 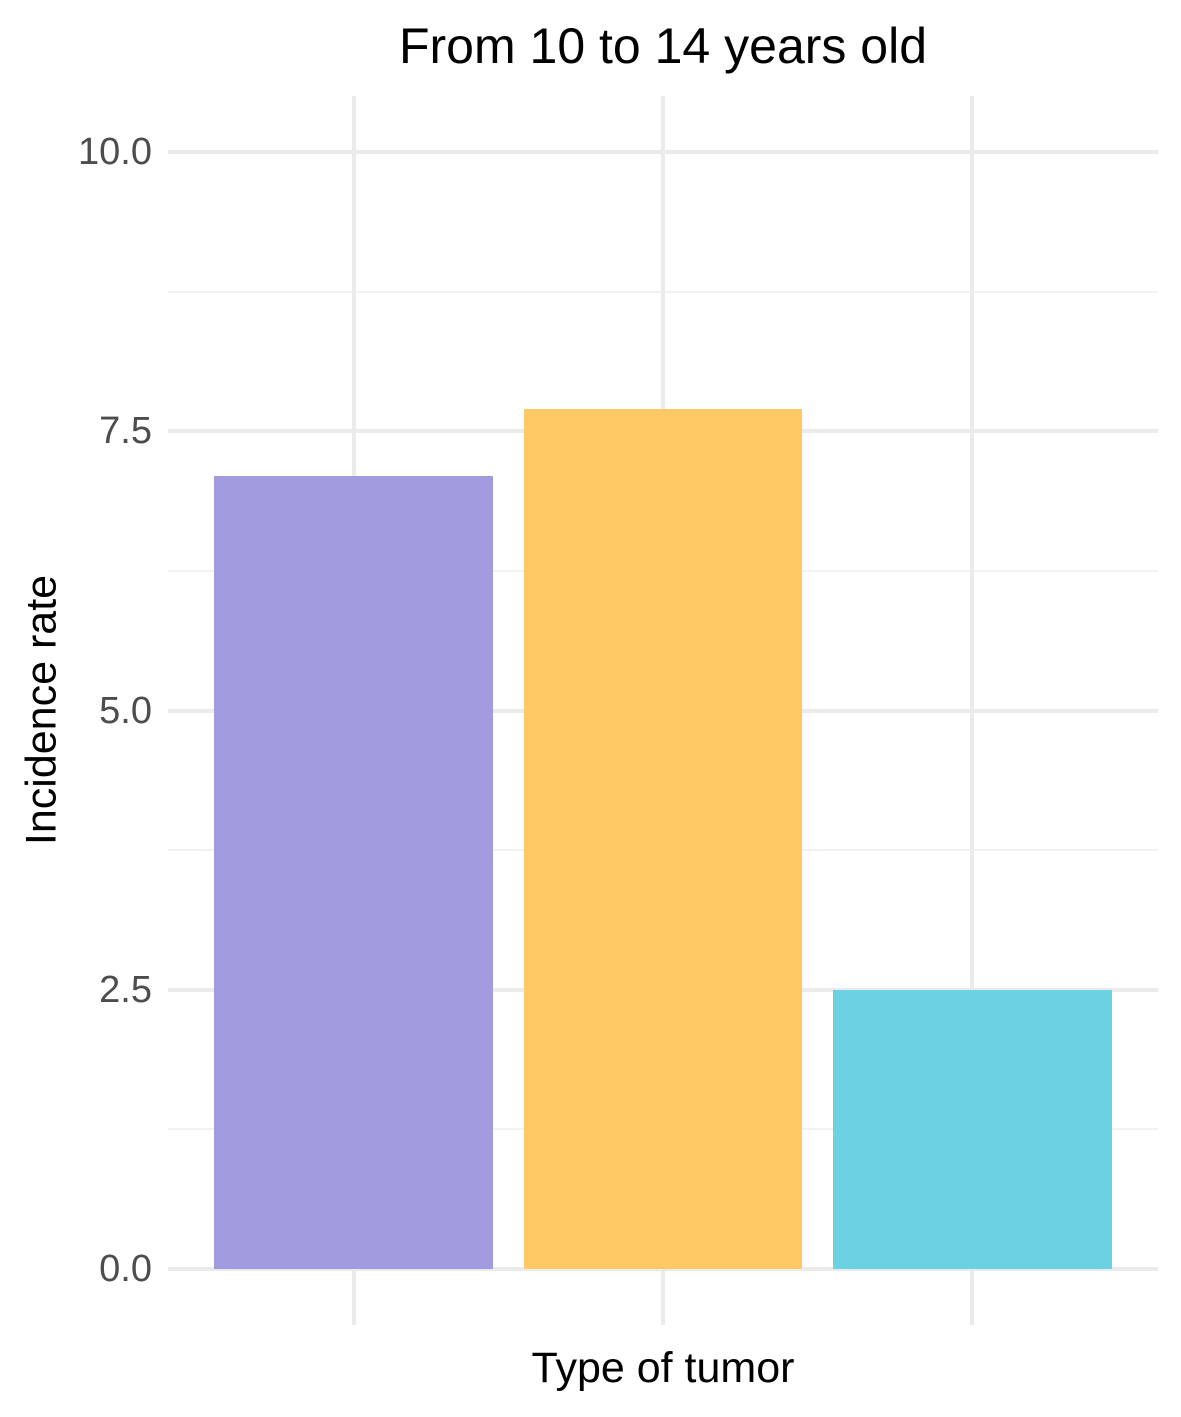 What do you see at coordinates (972, 710) in the screenshot?
I see `gridline-vertical` at bounding box center [972, 710].